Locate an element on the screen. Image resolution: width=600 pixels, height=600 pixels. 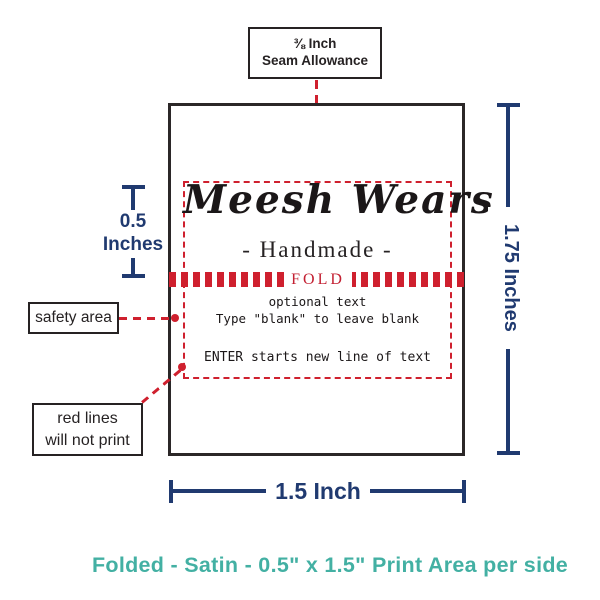
fold-height-value: 0.5 is located at coordinates (133, 222).